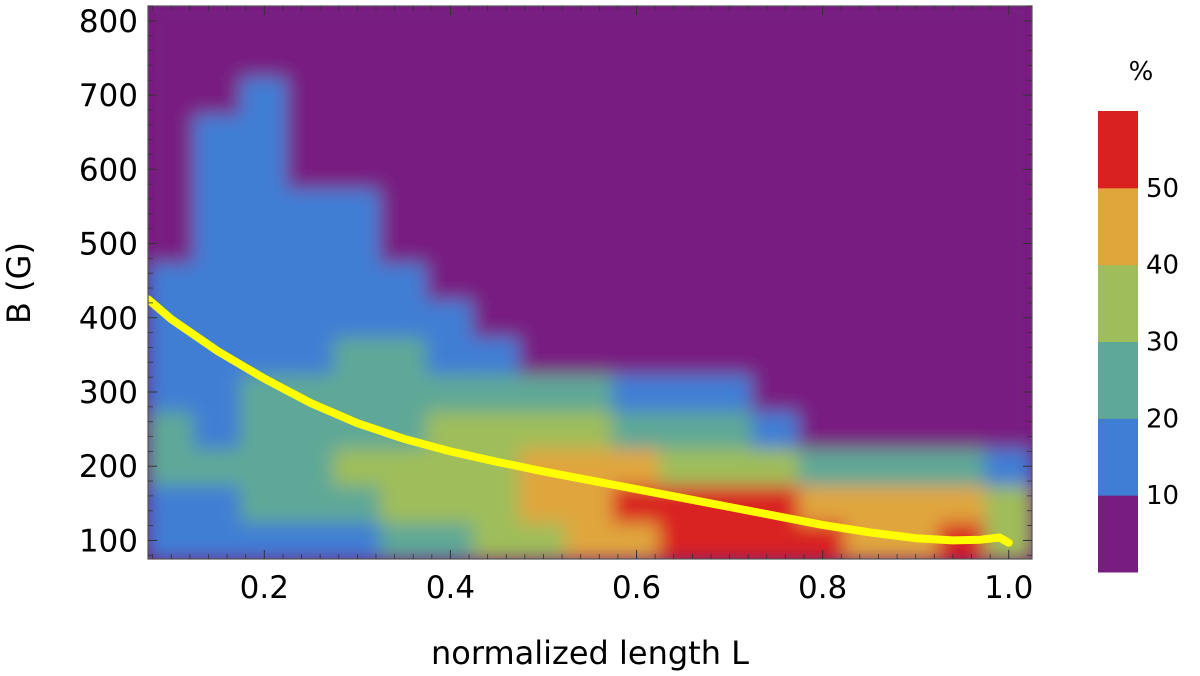 This screenshot has height=676, width=1200. Describe the element at coordinates (1162, 343) in the screenshot. I see `colorbar-tick-label: 30` at that location.